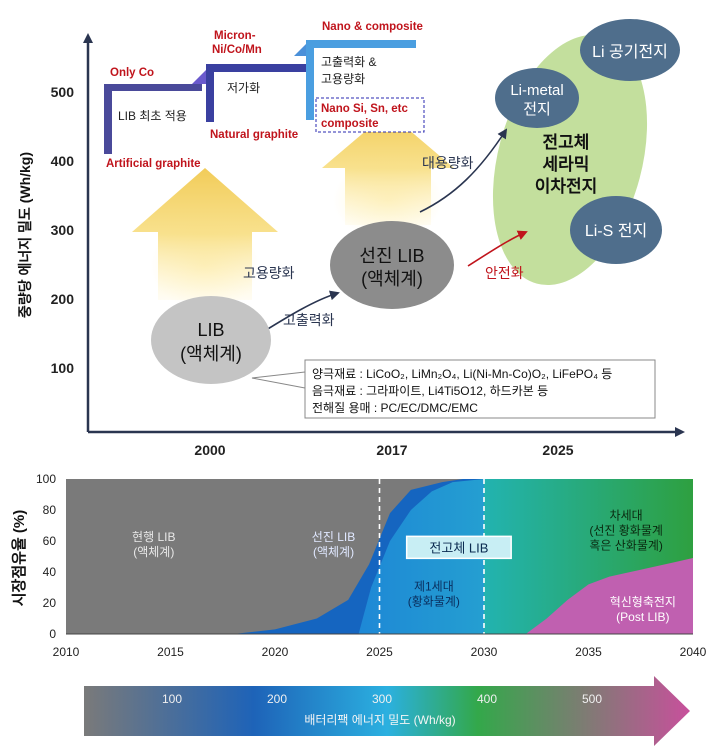 Image resolution: width=717 pixels, height=750 pixels. I want to click on x-tick-2025: 2025, so click(557, 450).